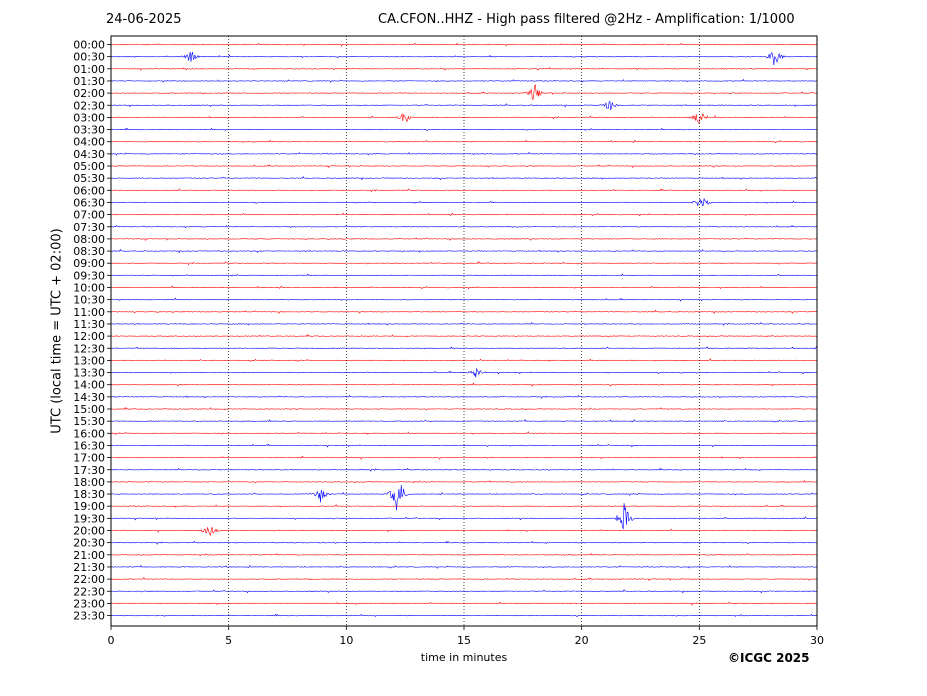  I want to click on y-tick-label: 23:30, so click(89, 616).